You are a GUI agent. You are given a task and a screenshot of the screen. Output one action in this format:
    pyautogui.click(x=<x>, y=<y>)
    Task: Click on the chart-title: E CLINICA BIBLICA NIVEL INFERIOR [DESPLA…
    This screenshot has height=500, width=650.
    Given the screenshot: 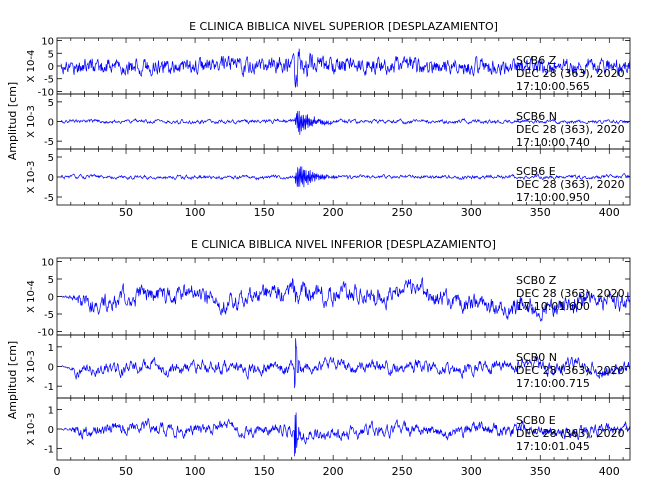 What is the action you would take?
    pyautogui.click(x=343, y=244)
    